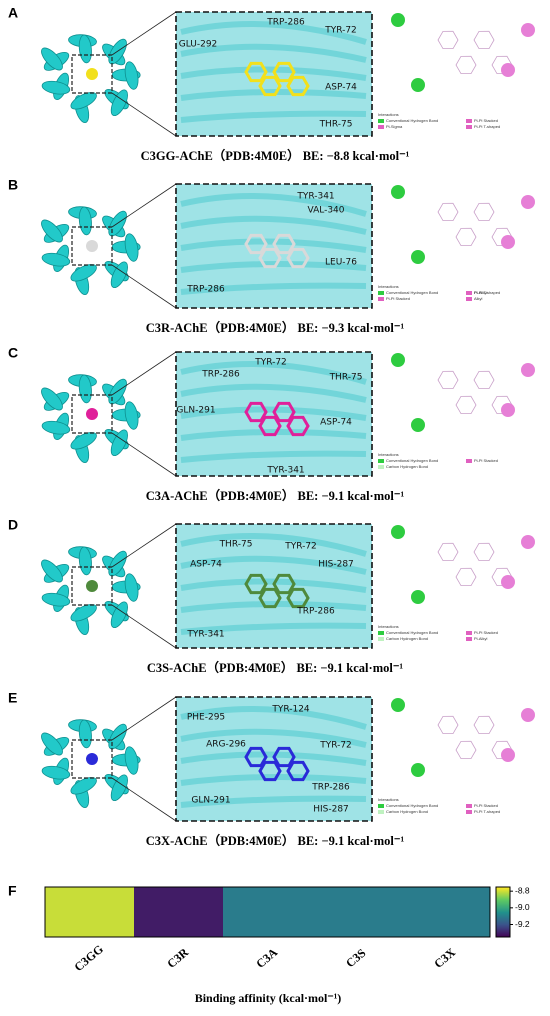 Image resolution: width=550 pixels, height=1016 pixels. I want to click on legend-label: Pi-Pi T-shaped, so click(487, 292).